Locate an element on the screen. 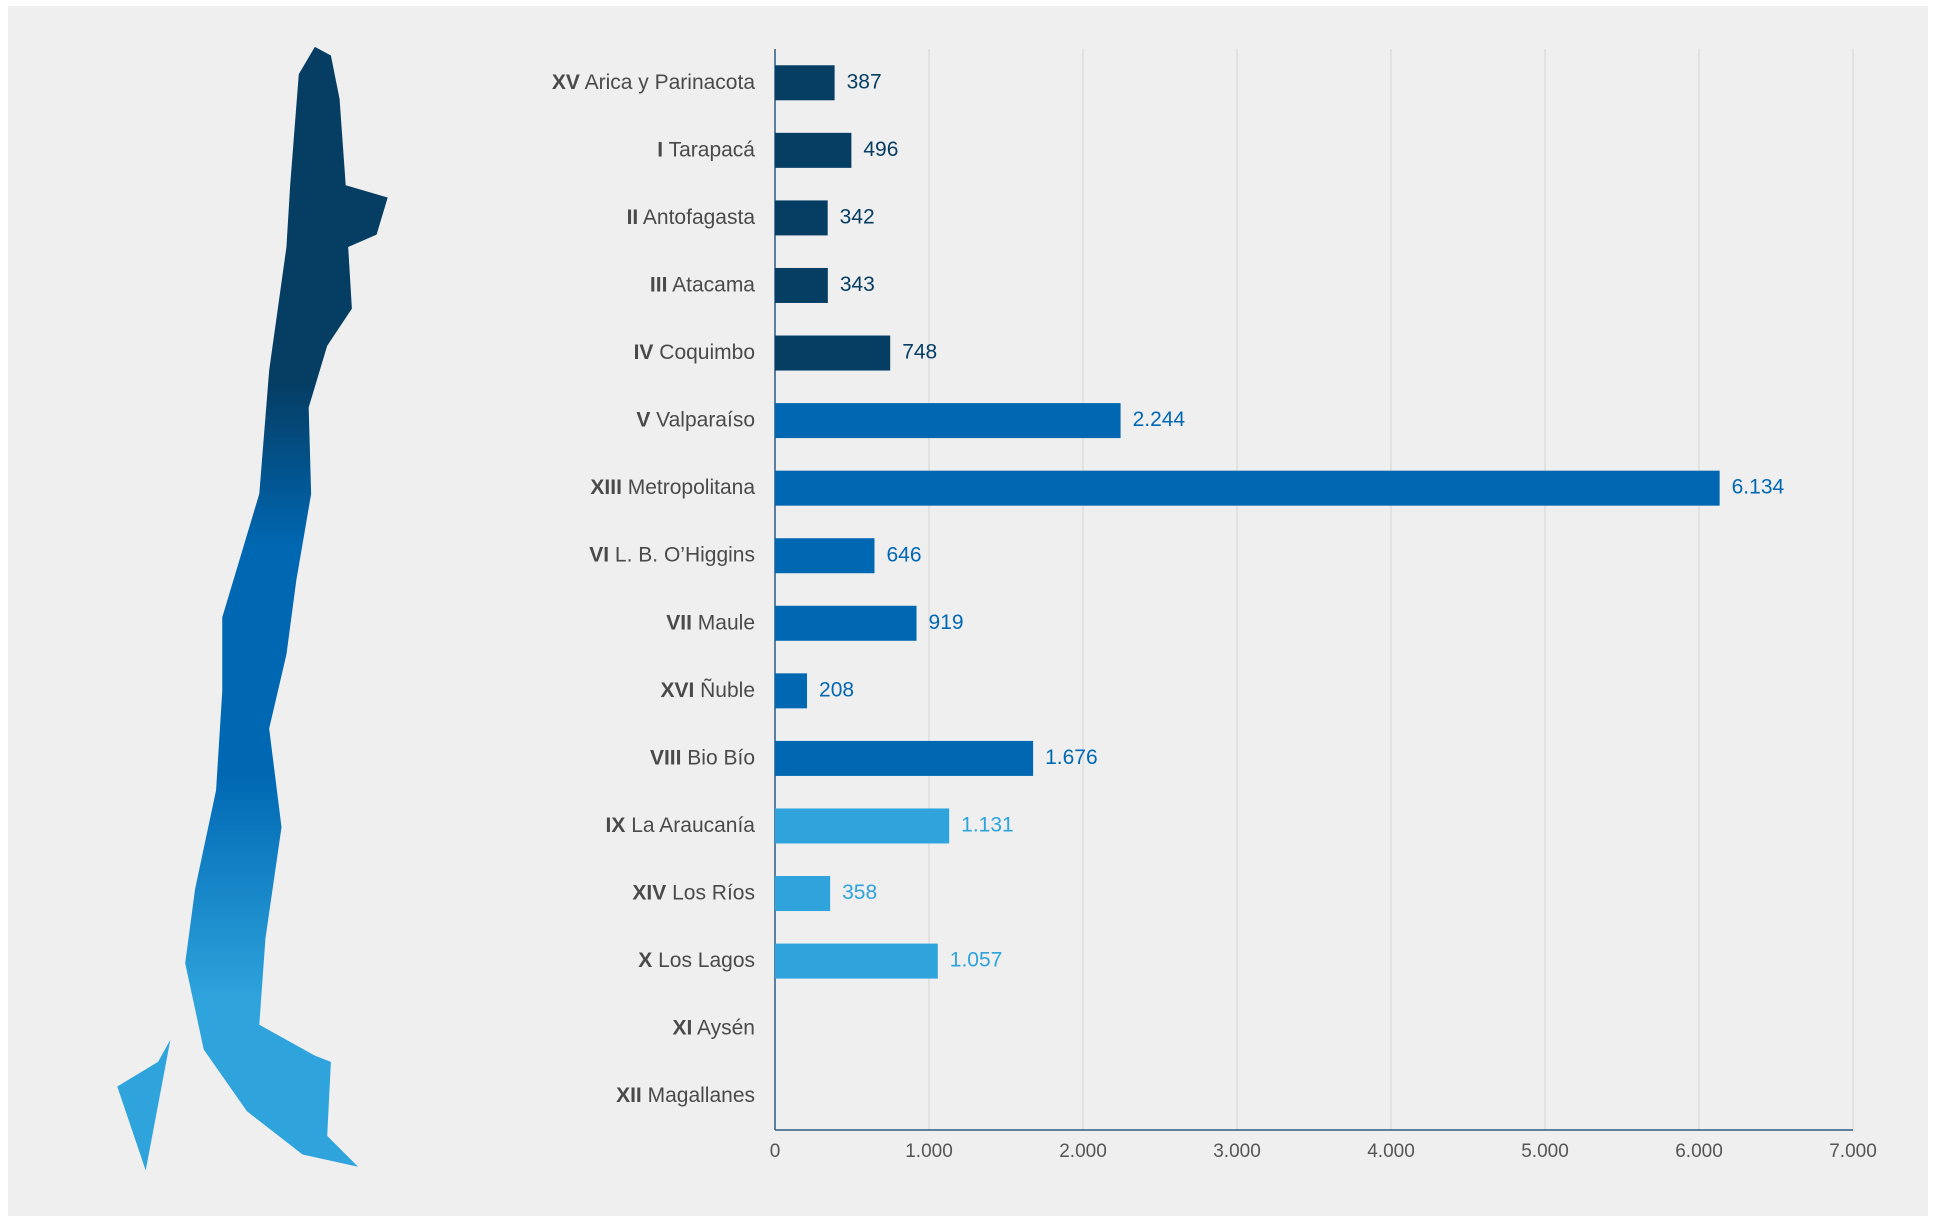 Image resolution: width=1936 pixels, height=1219 pixels. value-label: 343 is located at coordinates (857, 284).